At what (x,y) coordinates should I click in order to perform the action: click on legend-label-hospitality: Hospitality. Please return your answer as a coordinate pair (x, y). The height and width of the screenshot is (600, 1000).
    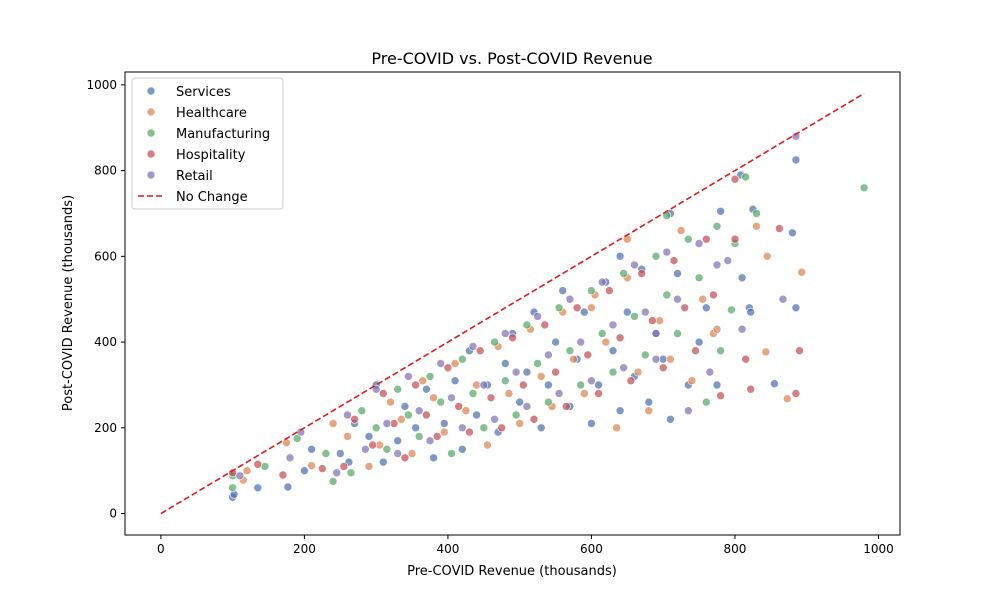
    Looking at the image, I should click on (211, 155).